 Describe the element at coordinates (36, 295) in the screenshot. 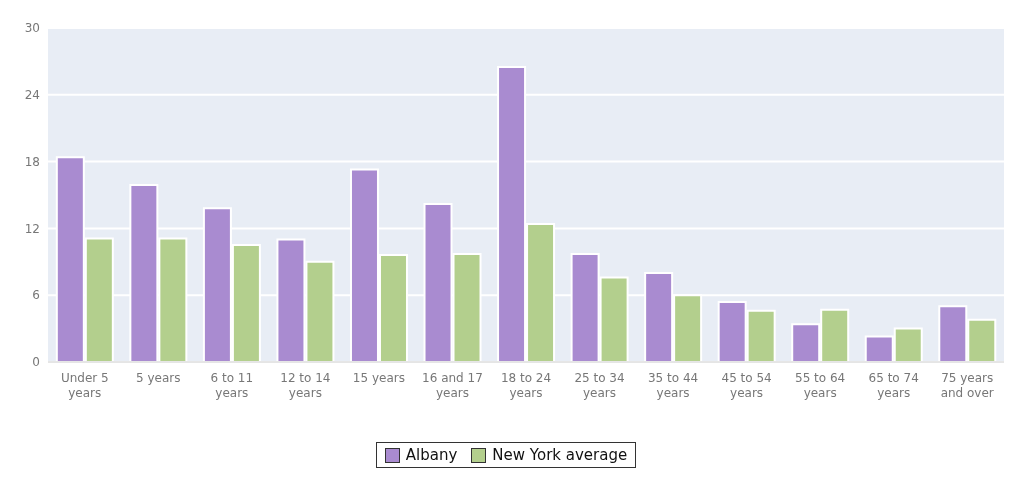

I see `y-tick-label: 6` at that location.